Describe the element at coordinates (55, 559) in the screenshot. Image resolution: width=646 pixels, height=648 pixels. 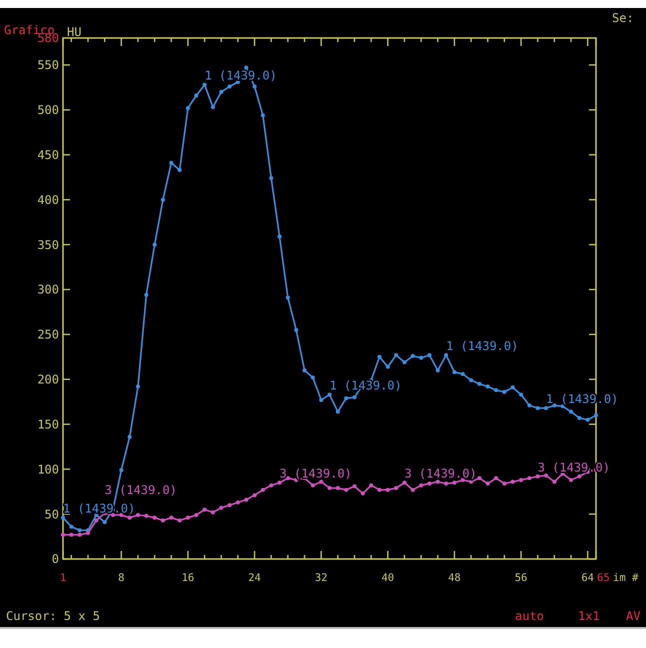
I see `y-tick-label: 0` at that location.